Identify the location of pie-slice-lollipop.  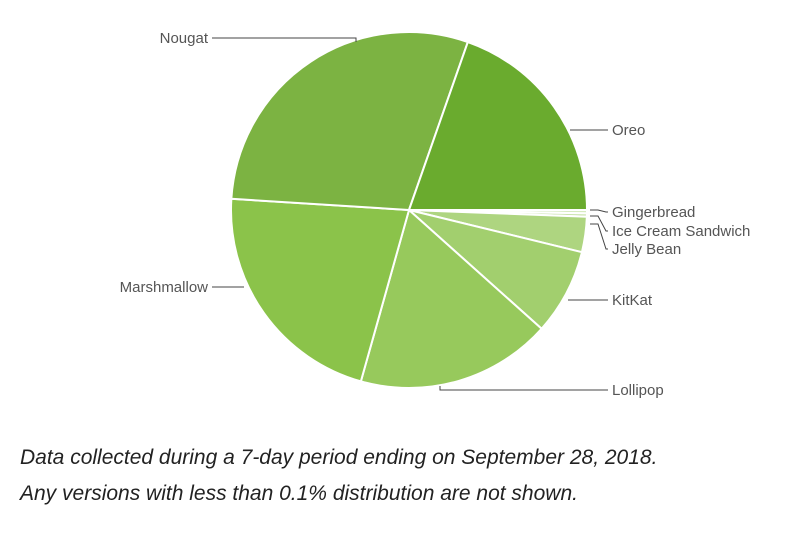
(451, 298).